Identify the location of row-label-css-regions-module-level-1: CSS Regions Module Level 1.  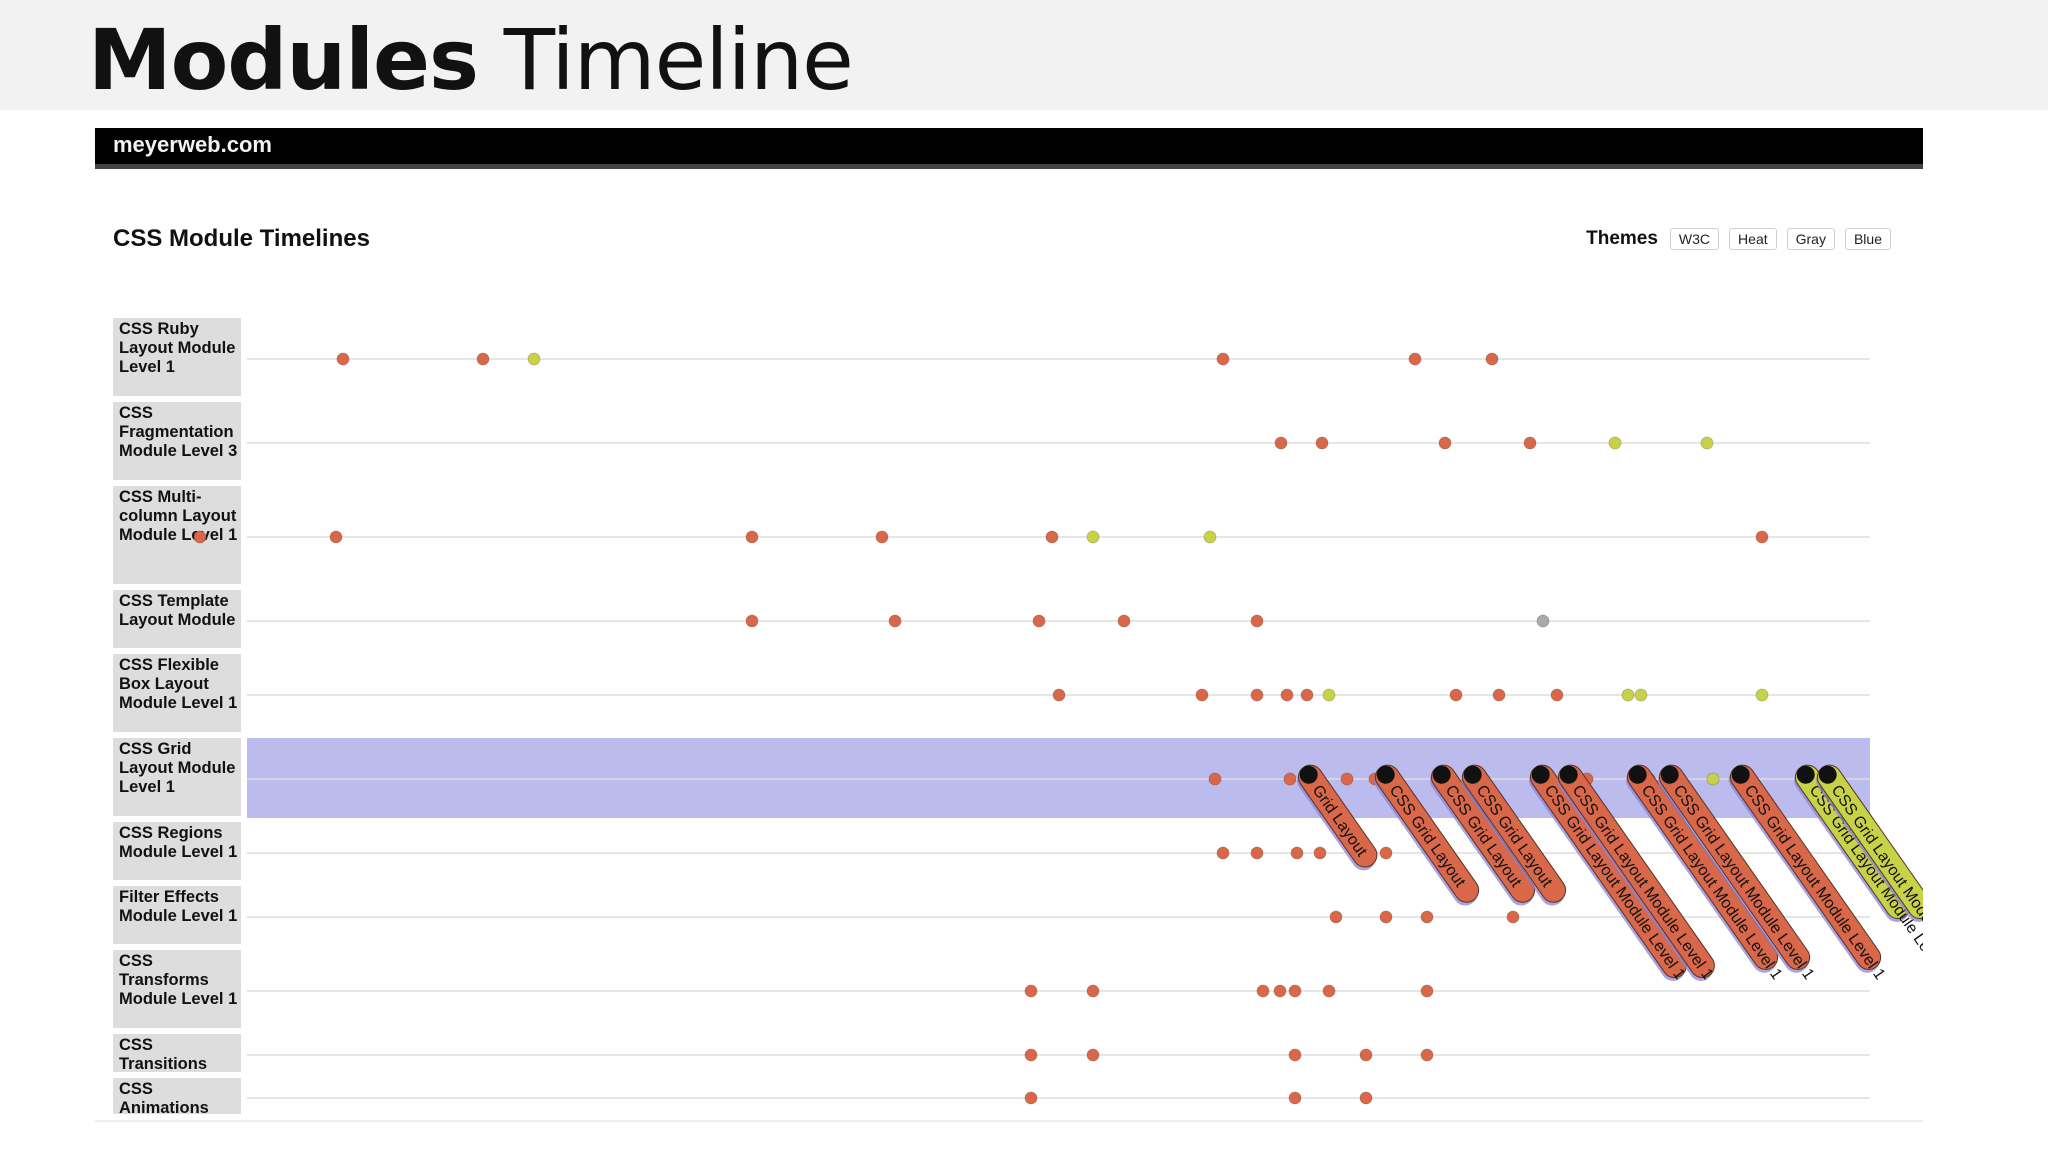
(177, 851).